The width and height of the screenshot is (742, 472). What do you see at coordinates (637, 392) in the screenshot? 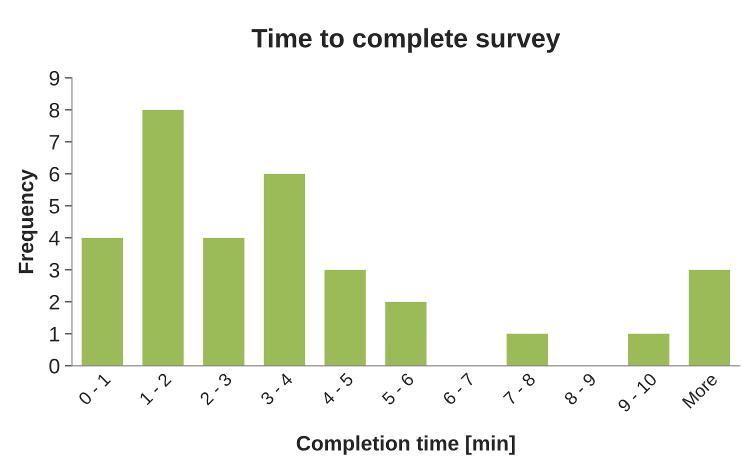
I see `x-tick-label: 9 - 10` at bounding box center [637, 392].